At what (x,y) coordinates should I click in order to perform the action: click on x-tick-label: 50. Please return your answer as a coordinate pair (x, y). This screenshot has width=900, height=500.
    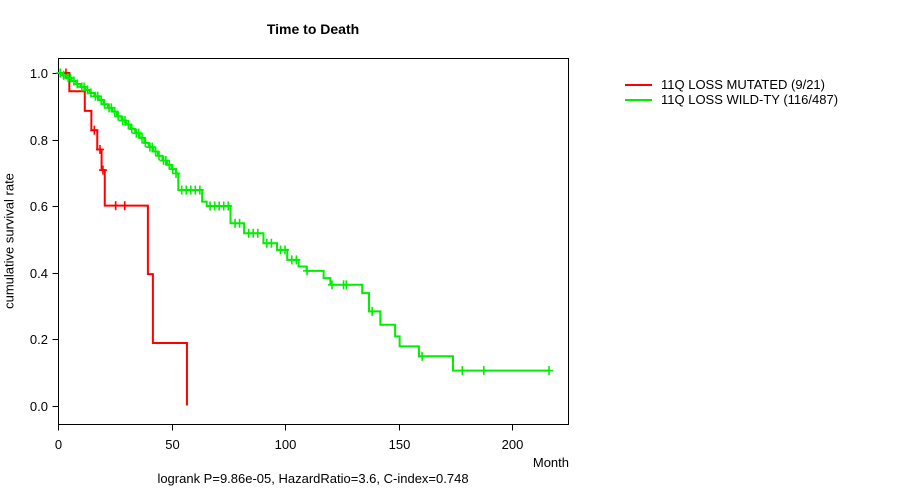
    Looking at the image, I should click on (172, 444).